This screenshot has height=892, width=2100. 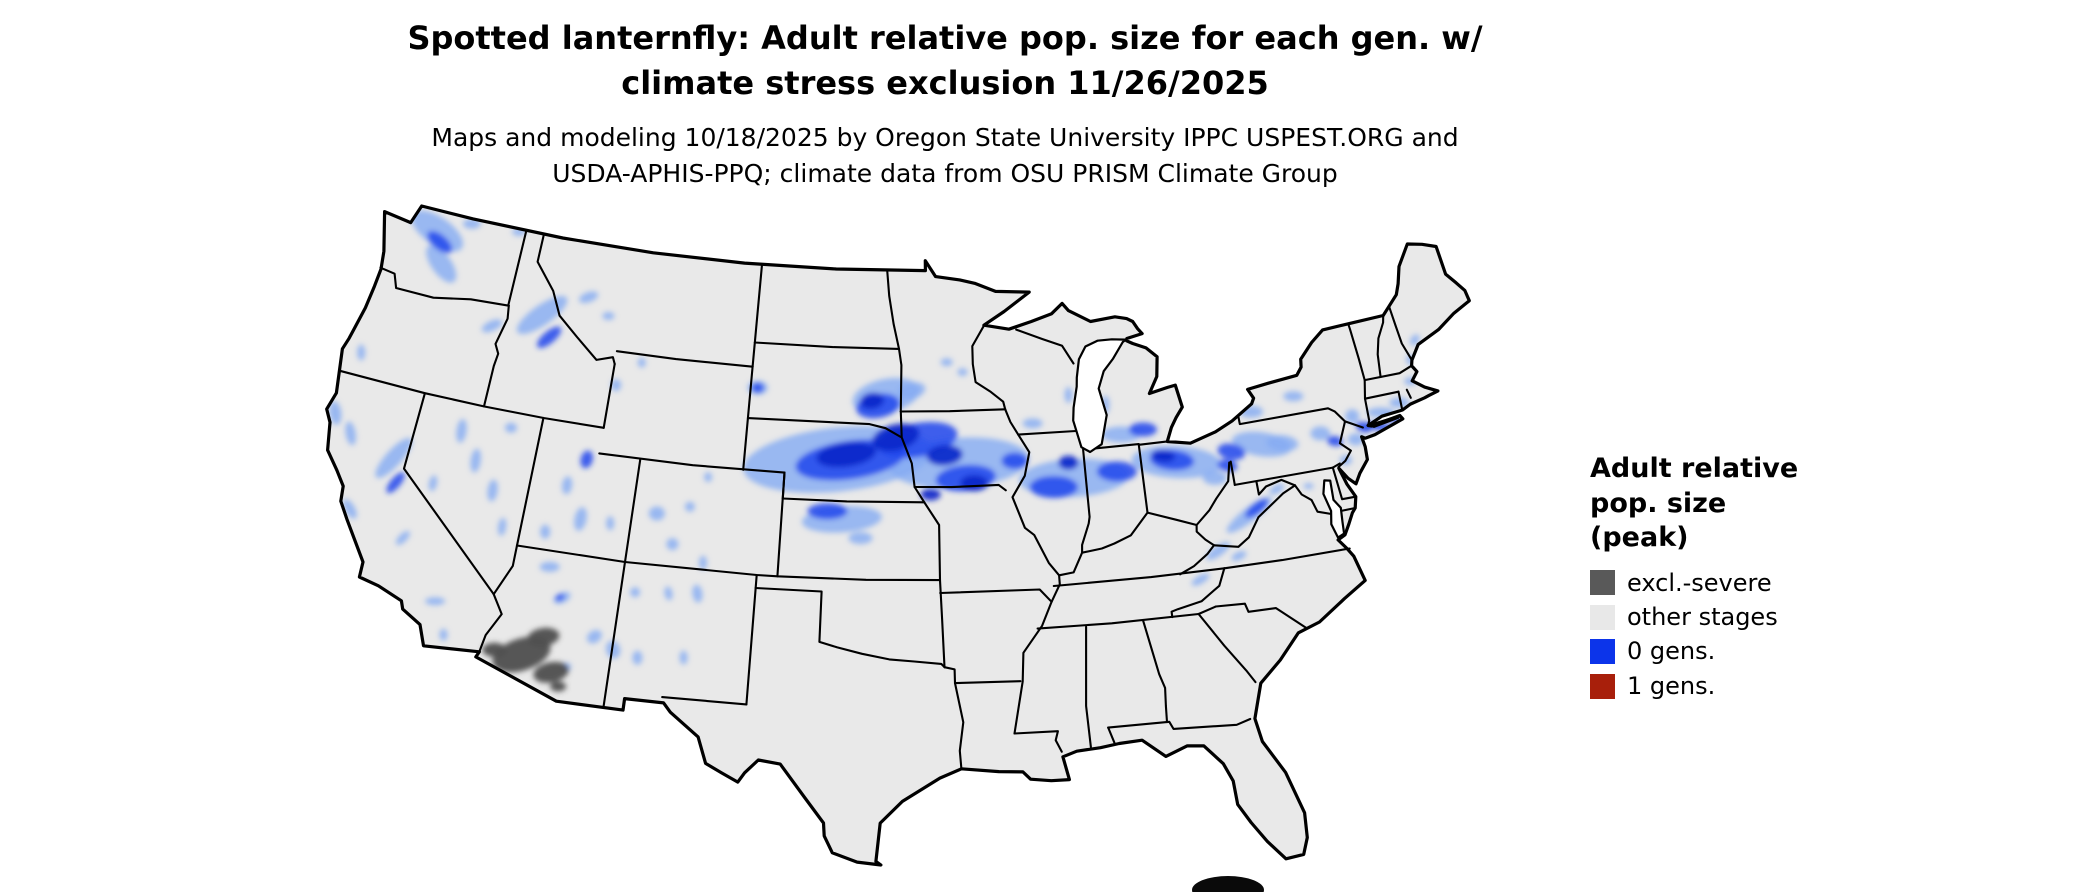 What do you see at coordinates (1658, 503) in the screenshot?
I see `legend-title-line-2: pop. size` at bounding box center [1658, 503].